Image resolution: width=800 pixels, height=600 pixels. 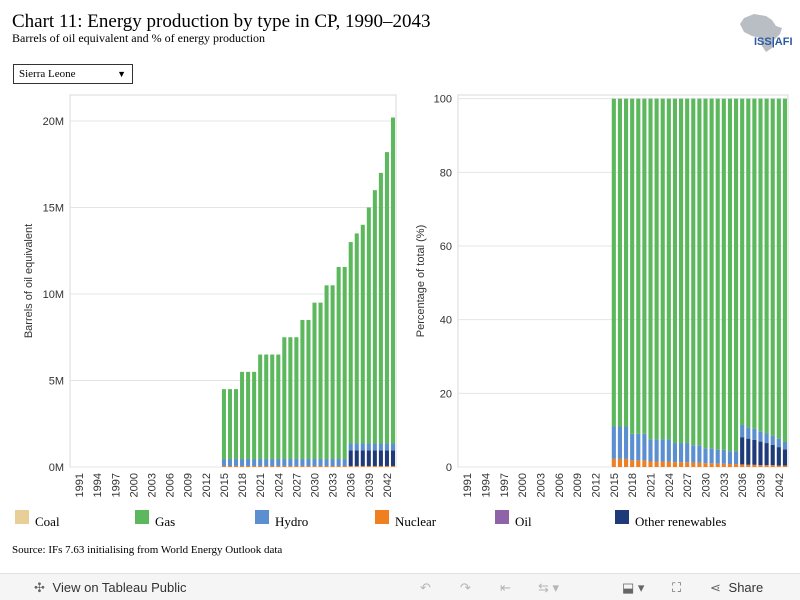 I want to click on y-tick-label: 20, so click(x=446, y=394).